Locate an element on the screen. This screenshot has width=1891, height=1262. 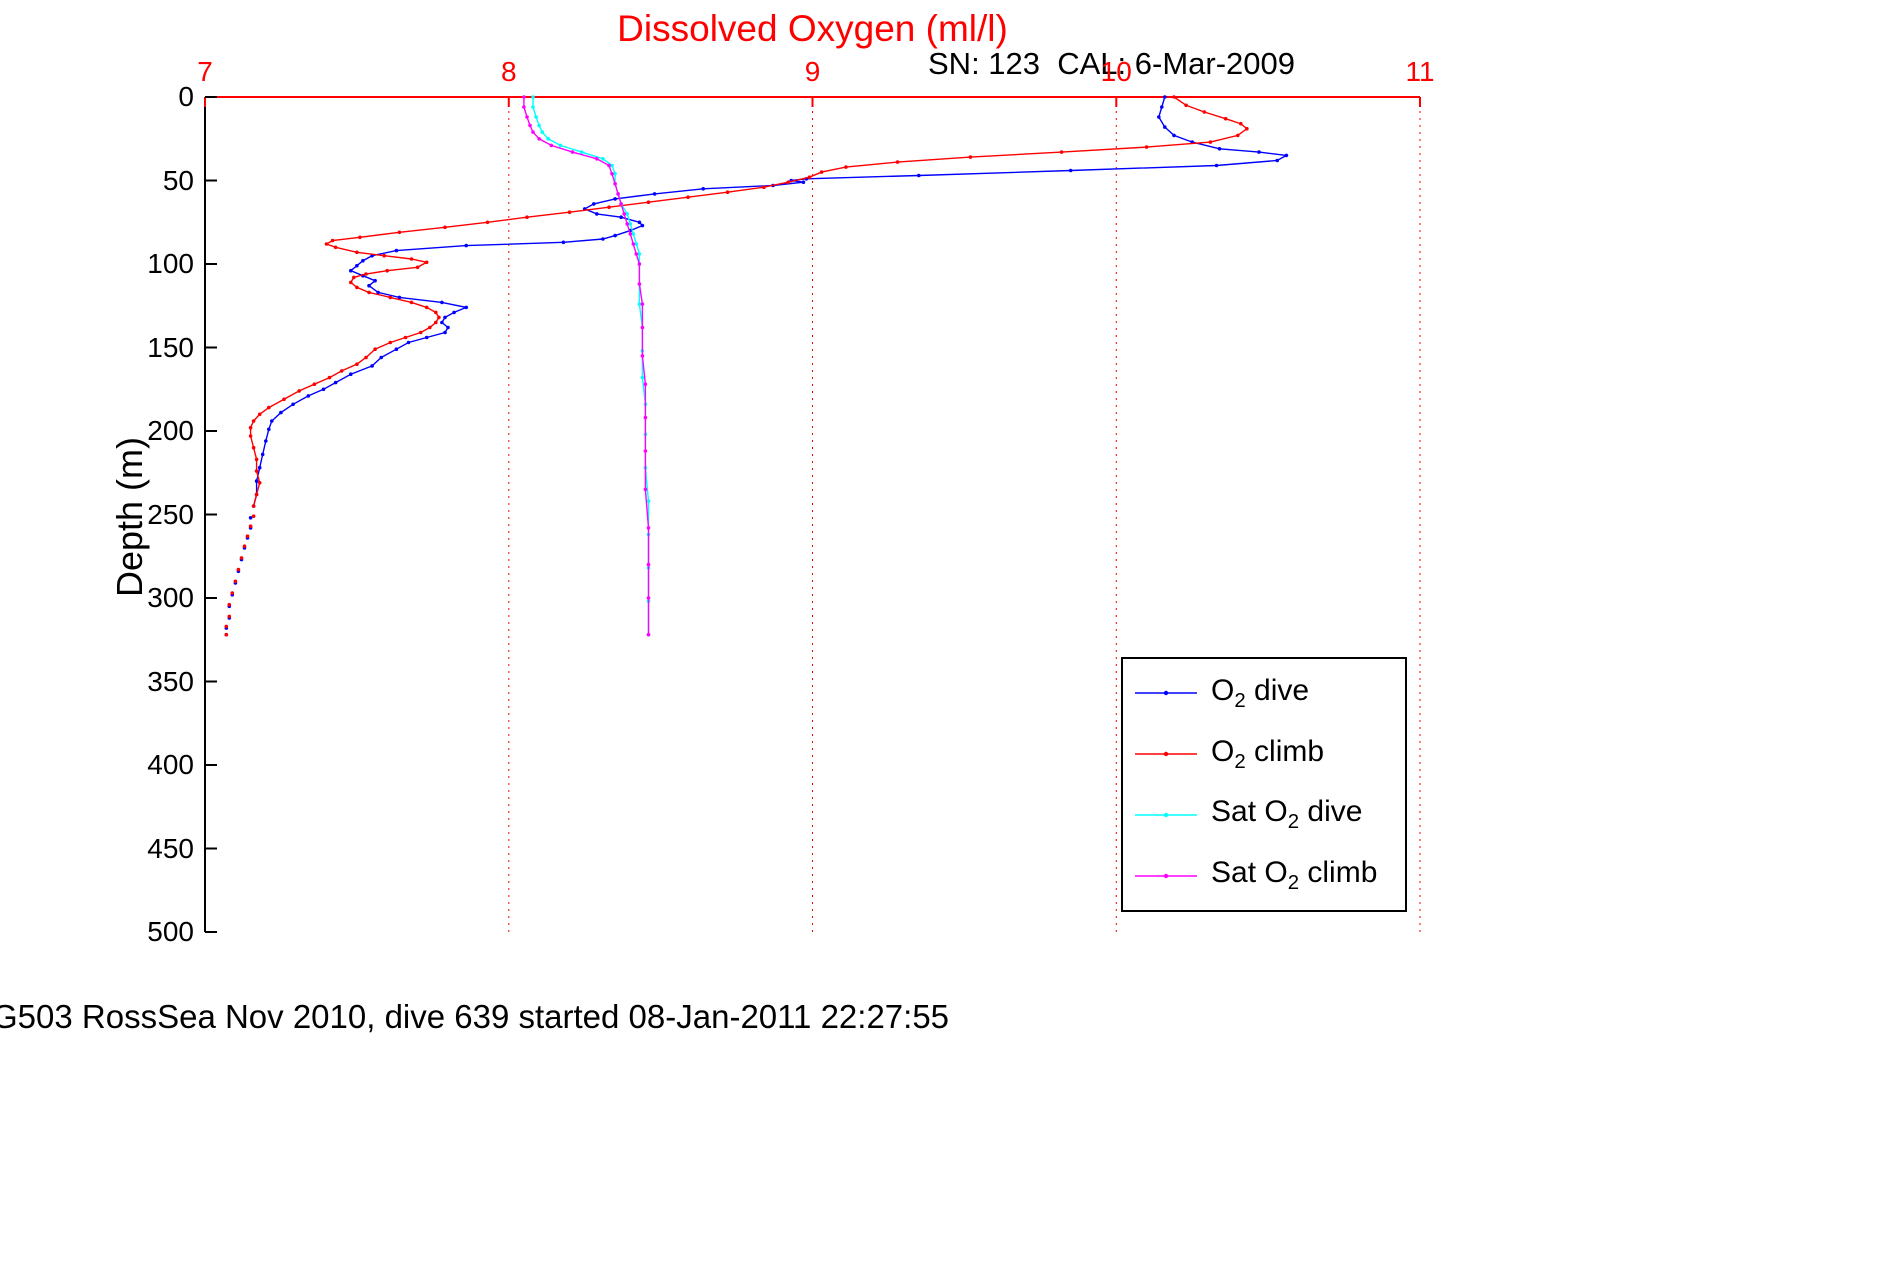
legend-entry-sat-o2-dive: Sat O2 dive is located at coordinates (1264, 814).